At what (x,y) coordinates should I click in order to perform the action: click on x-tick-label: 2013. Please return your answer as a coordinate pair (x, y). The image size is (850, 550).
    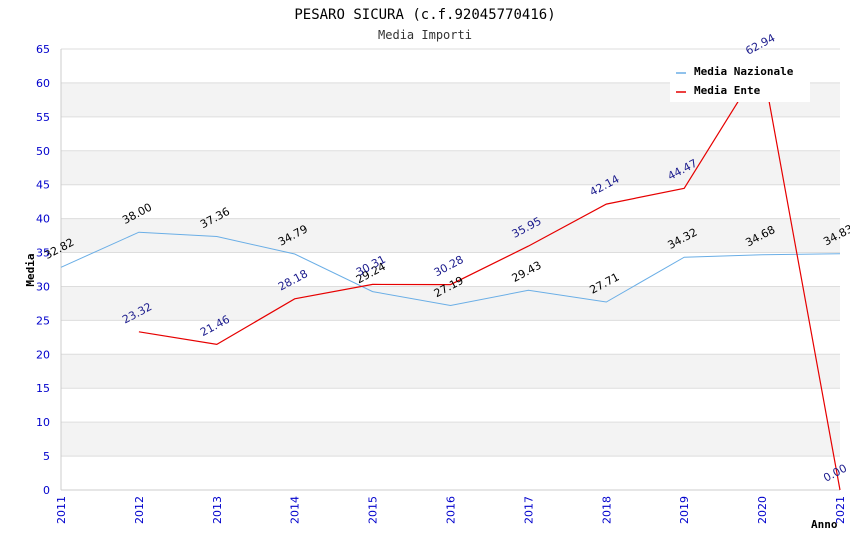
    Looking at the image, I should click on (217, 510).